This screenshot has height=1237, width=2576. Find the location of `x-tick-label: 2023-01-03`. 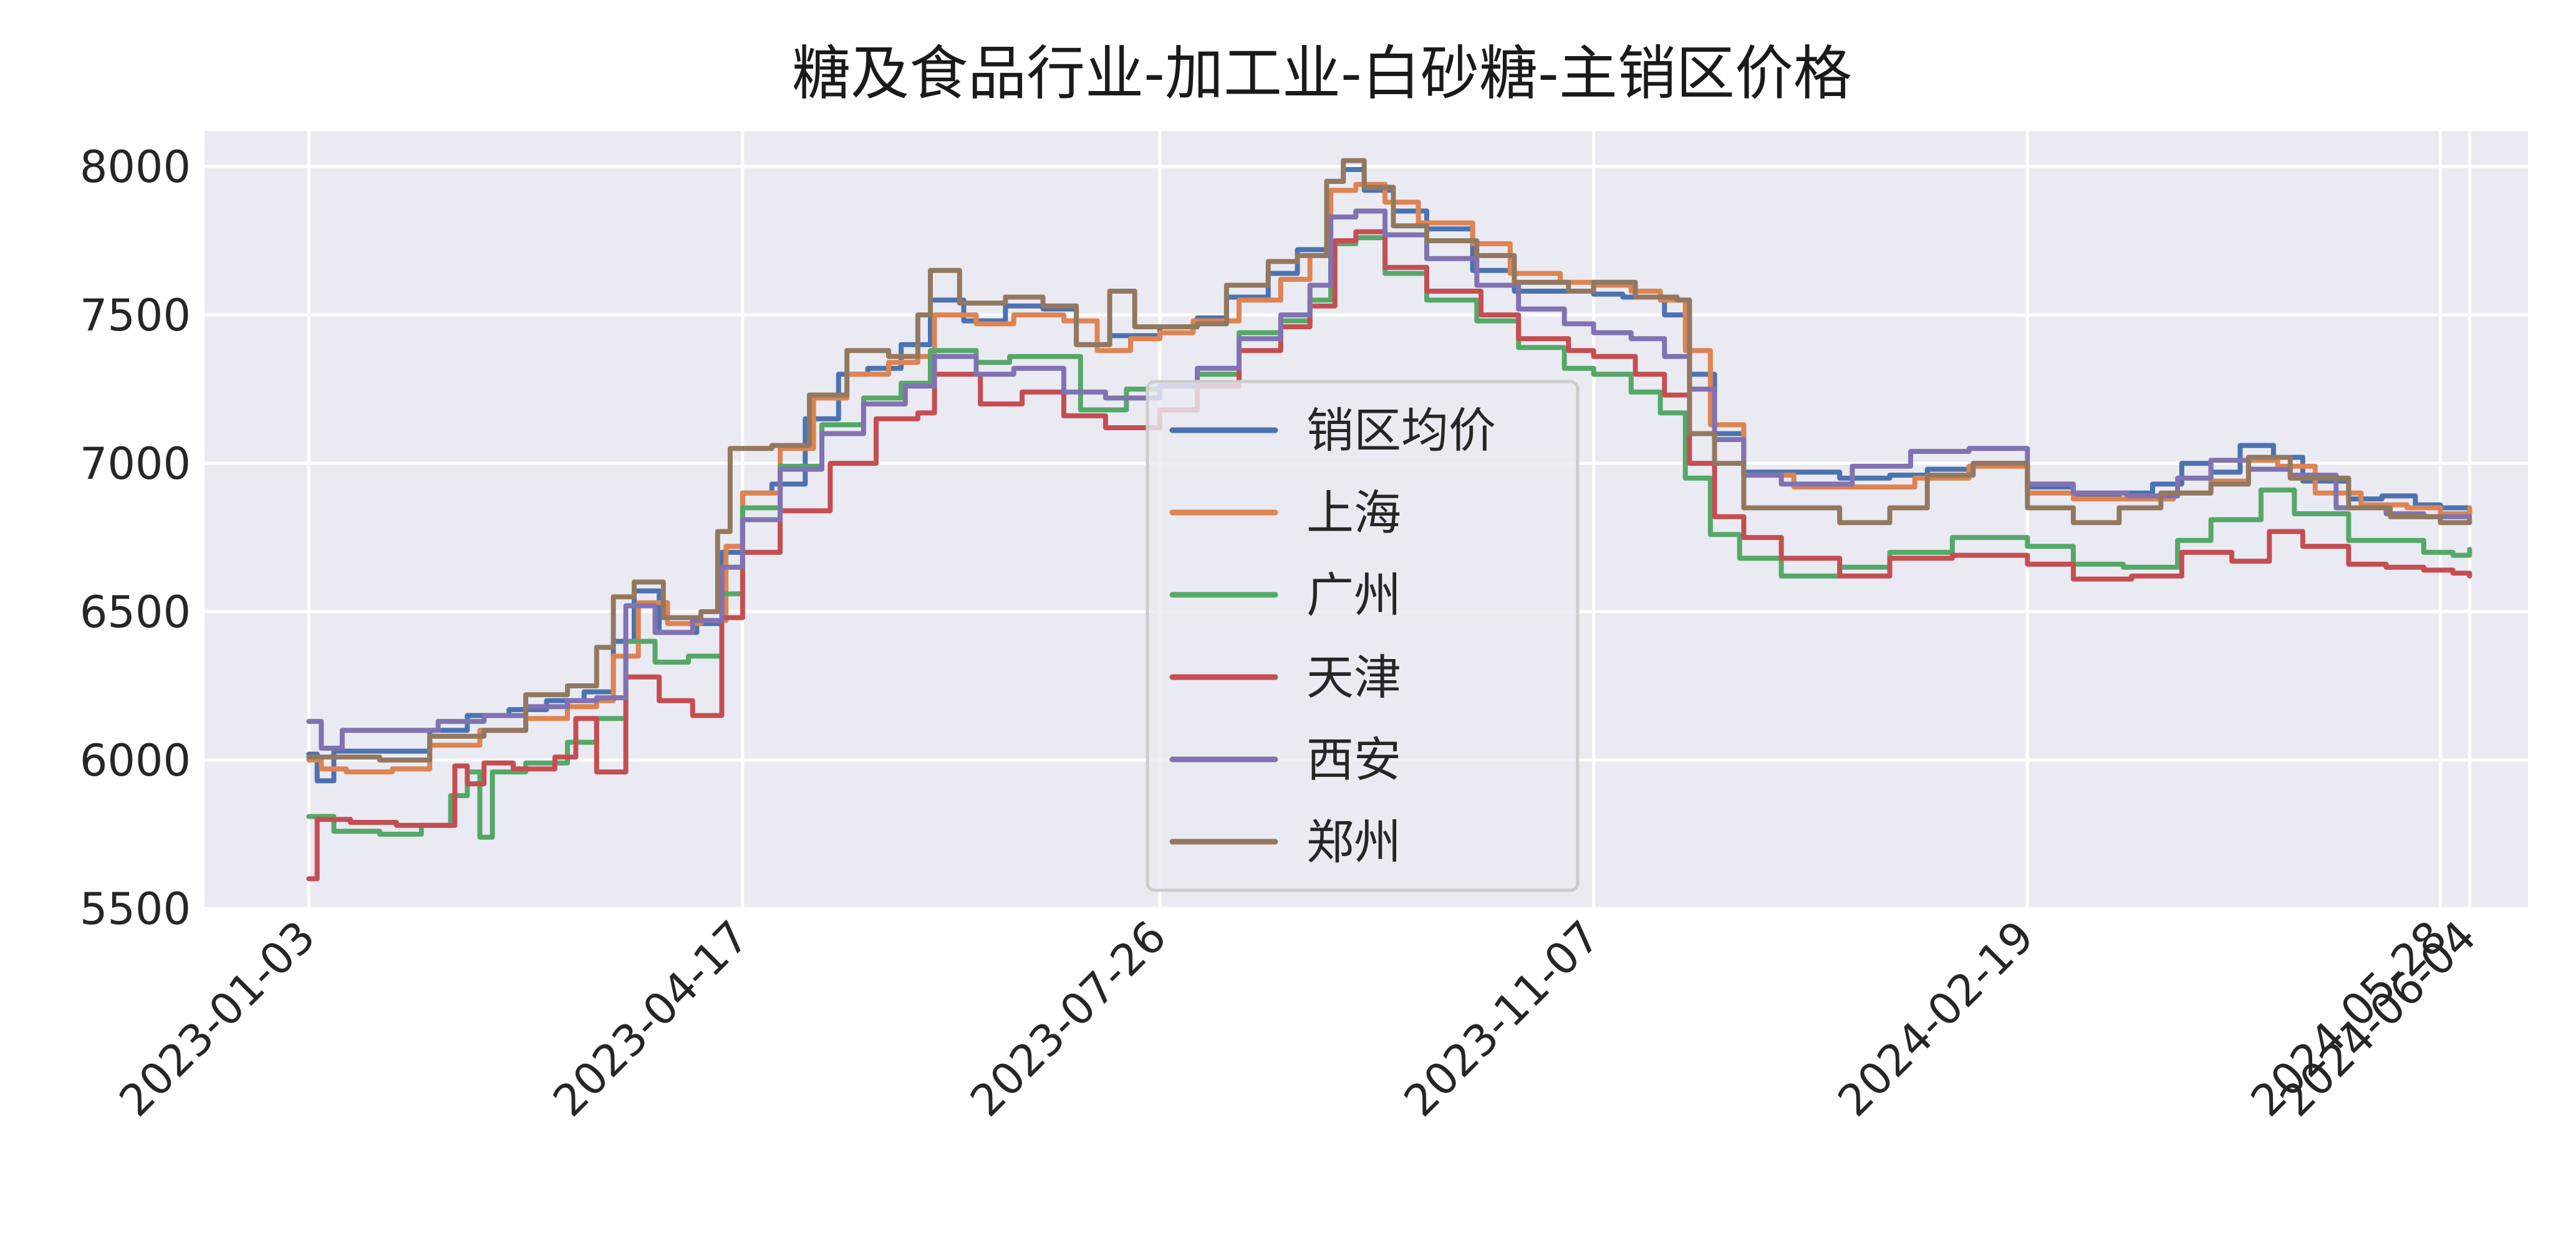

x-tick-label: 2023-01-03 is located at coordinates (218, 1019).